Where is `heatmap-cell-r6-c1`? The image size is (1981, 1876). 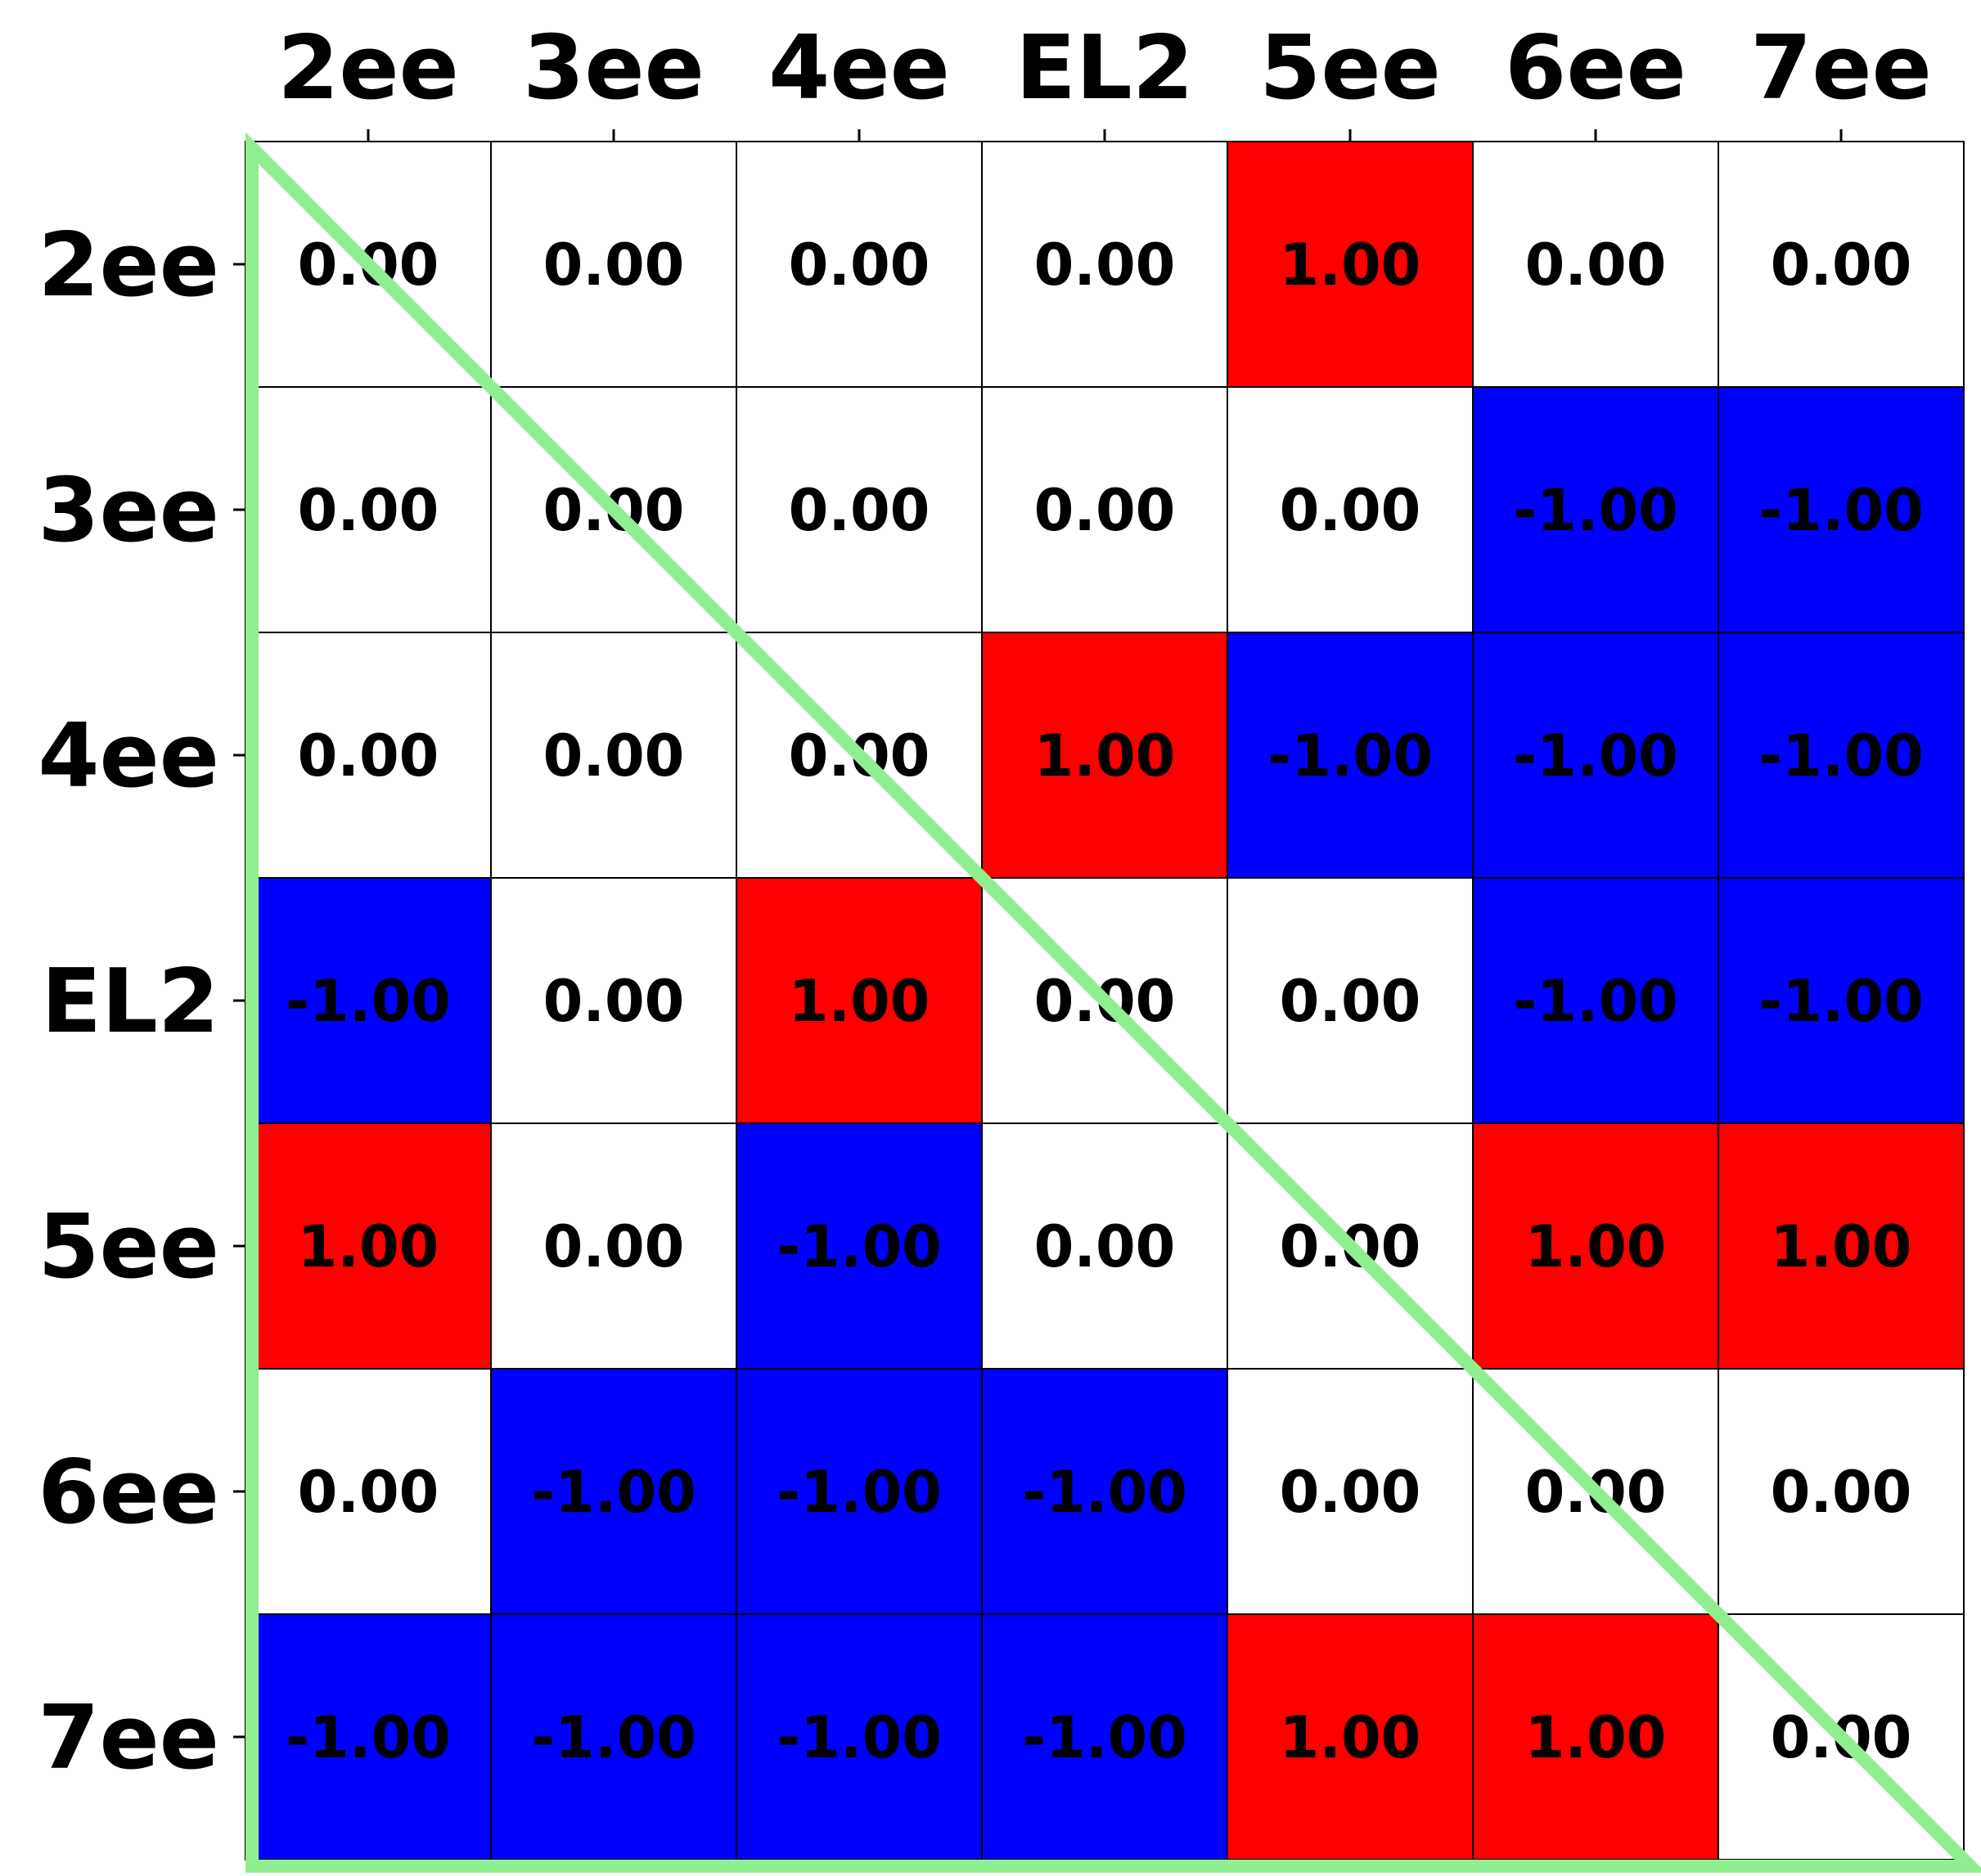
heatmap-cell-r6-c1 is located at coordinates (613, 1737).